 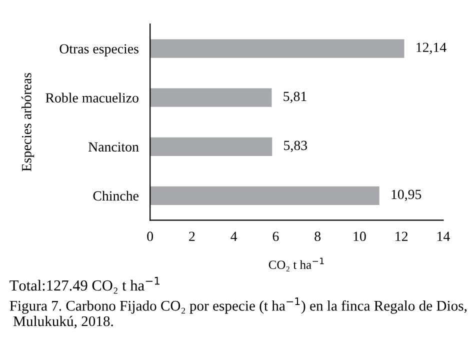 I want to click on data-label: 5,81, so click(x=295, y=98).